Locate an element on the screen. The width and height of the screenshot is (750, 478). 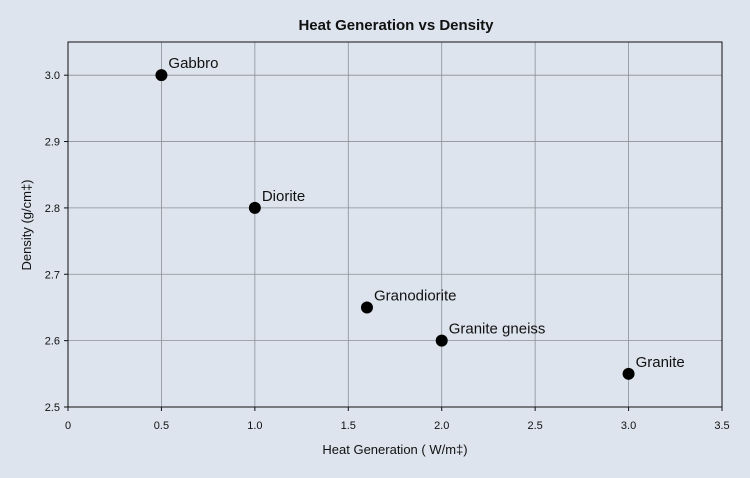
y-tick-label: 2.5 is located at coordinates (52, 408).